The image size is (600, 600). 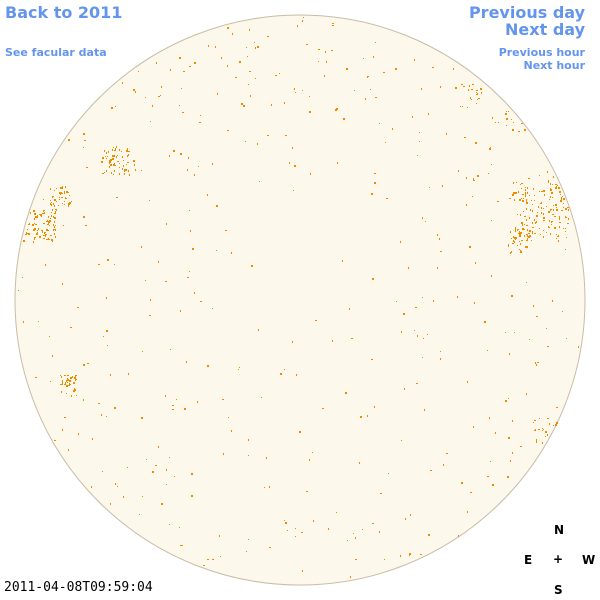 I want to click on next-hour-link: Next hour, so click(x=554, y=65).